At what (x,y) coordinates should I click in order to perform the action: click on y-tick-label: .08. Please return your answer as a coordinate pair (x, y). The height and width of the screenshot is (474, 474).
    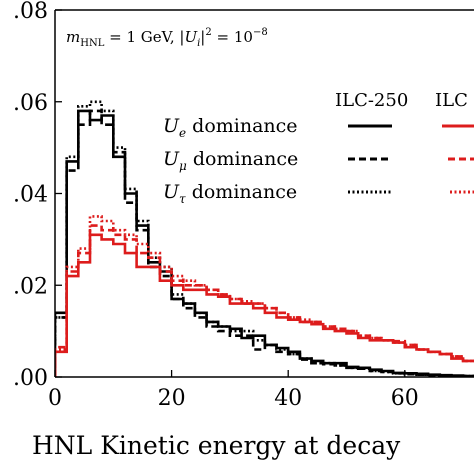
    Looking at the image, I should click on (30, 12).